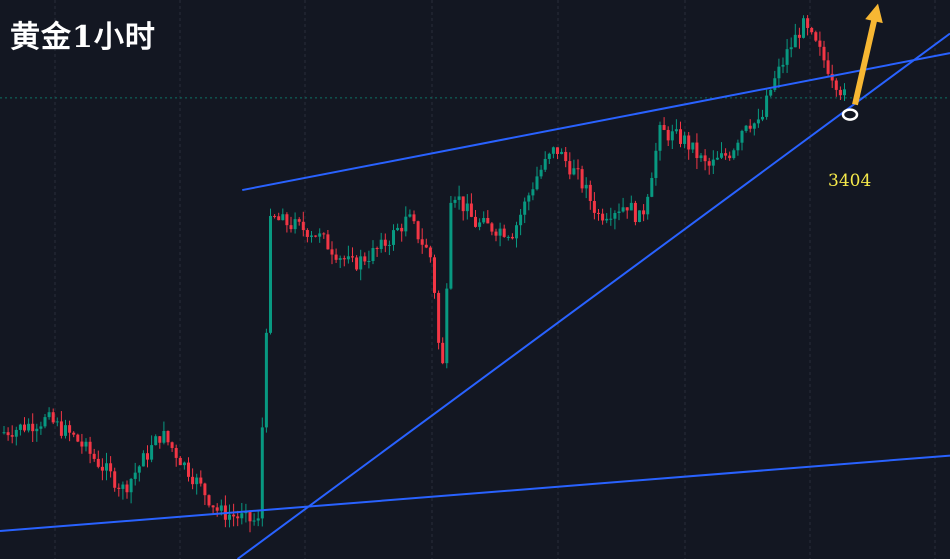 The height and width of the screenshot is (559, 950). Describe the element at coordinates (475, 493) in the screenshot. I see `trendline-base` at that location.